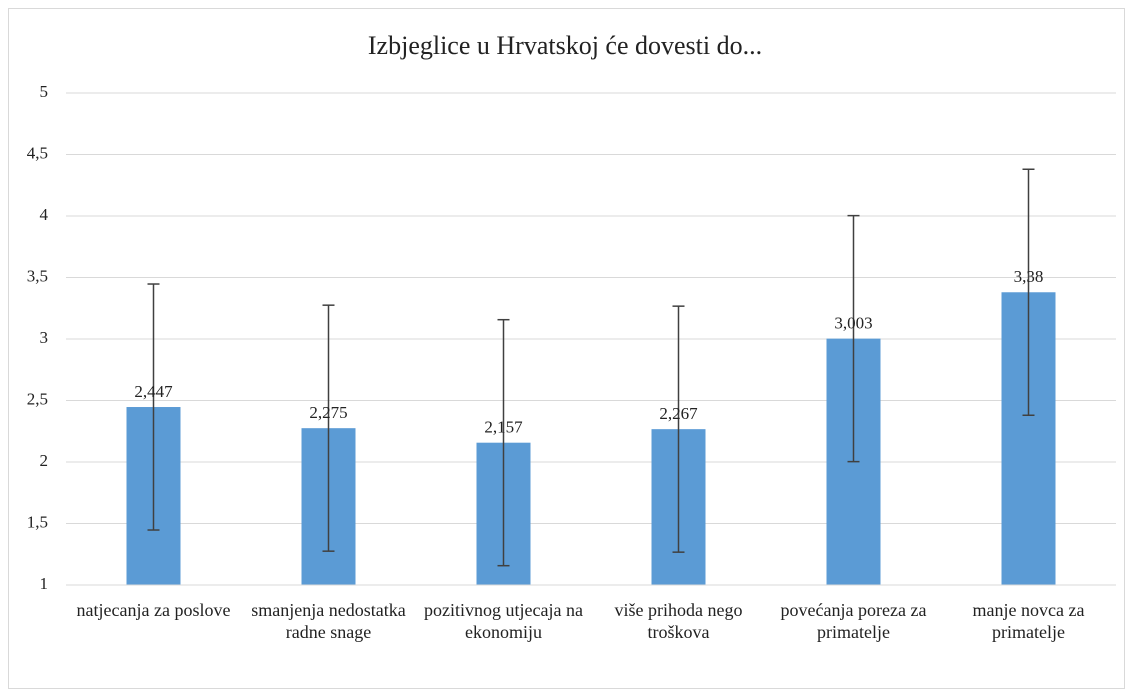 Image resolution: width=1131 pixels, height=690 pixels. What do you see at coordinates (1029, 276) in the screenshot?
I see `data-label: 3,38` at bounding box center [1029, 276].